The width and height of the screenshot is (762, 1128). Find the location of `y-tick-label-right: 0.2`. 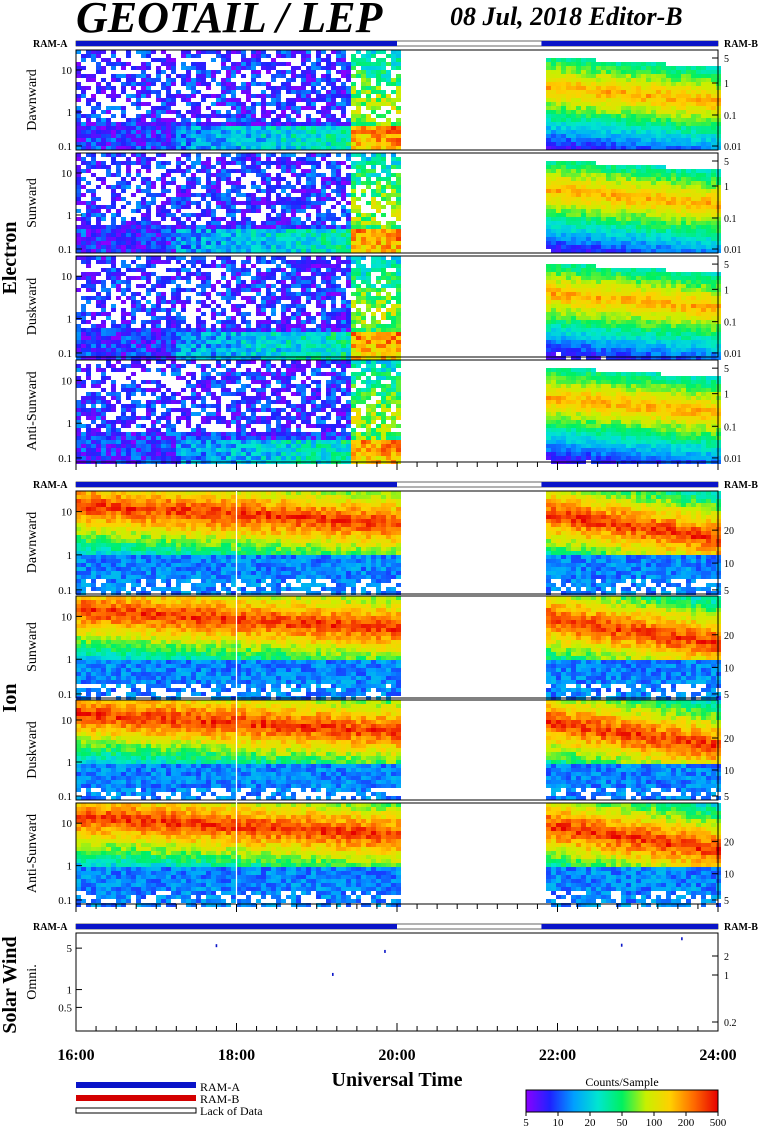

y-tick-label-right: 0.2 is located at coordinates (730, 1023).